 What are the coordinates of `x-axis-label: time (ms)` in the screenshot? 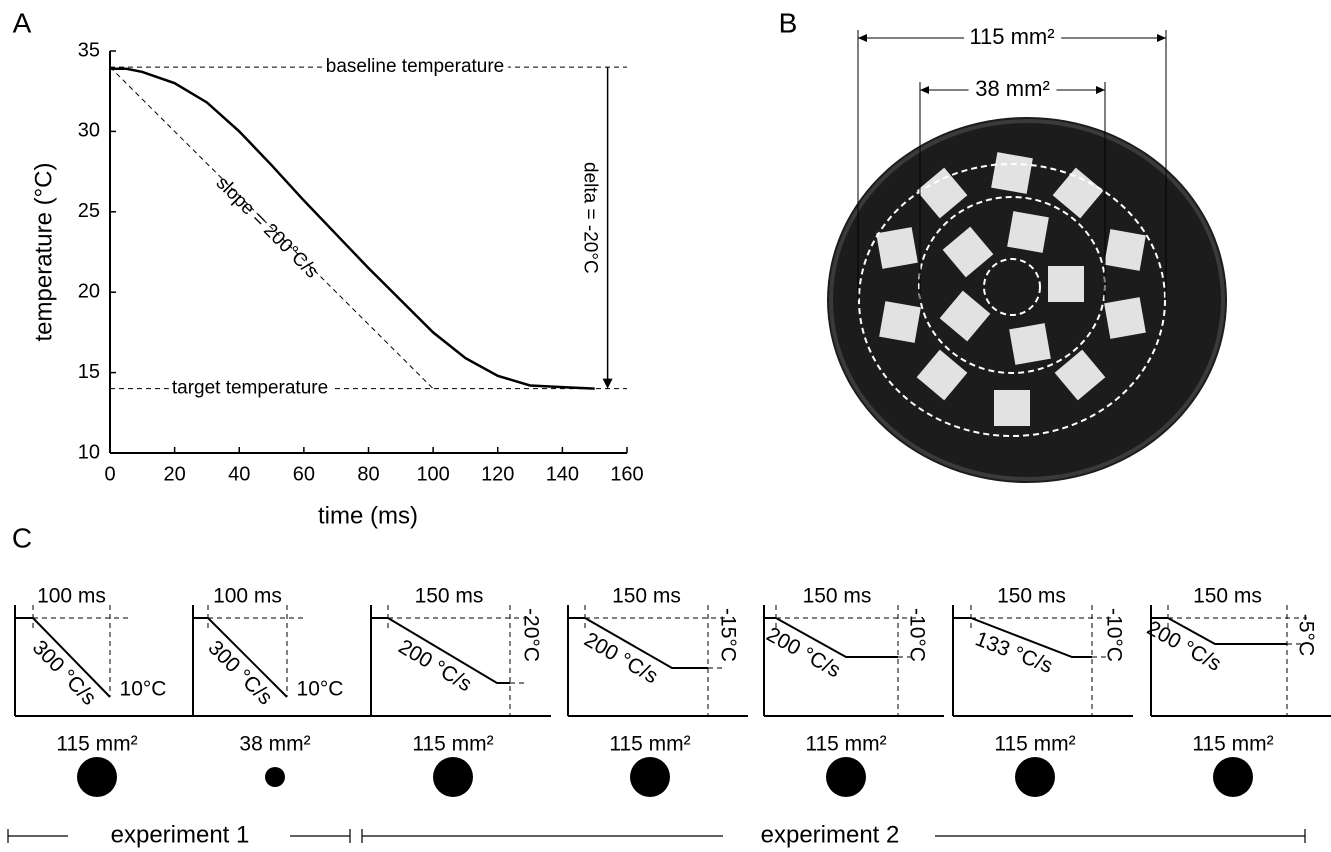 It's located at (368, 515).